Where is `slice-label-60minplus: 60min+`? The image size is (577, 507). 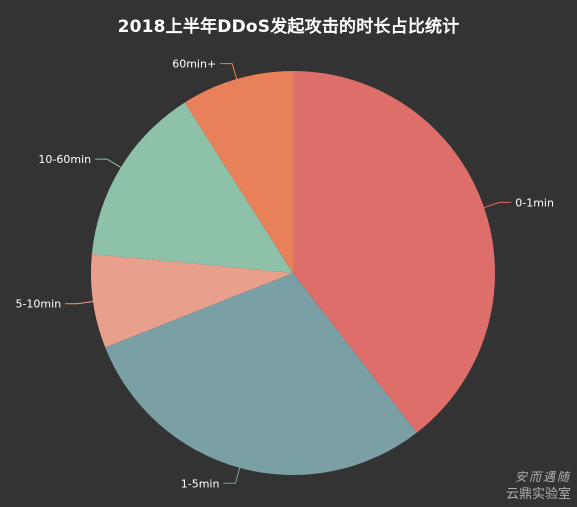
slice-label-60minplus: 60min+ is located at coordinates (194, 64).